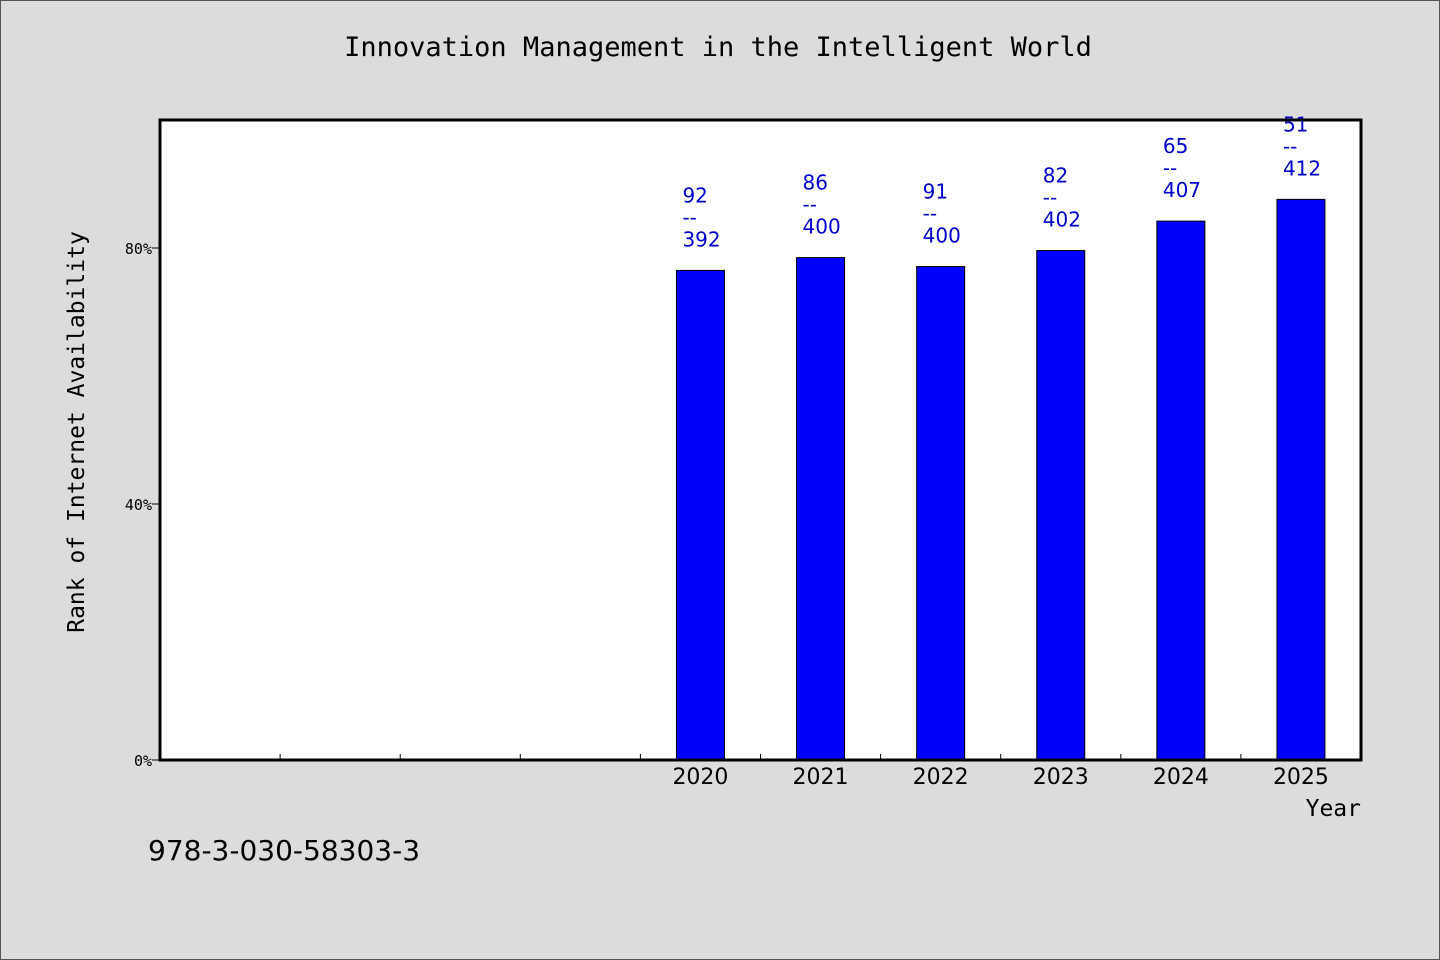  Describe the element at coordinates (138, 505) in the screenshot. I see `y-tick-label: 40%` at that location.